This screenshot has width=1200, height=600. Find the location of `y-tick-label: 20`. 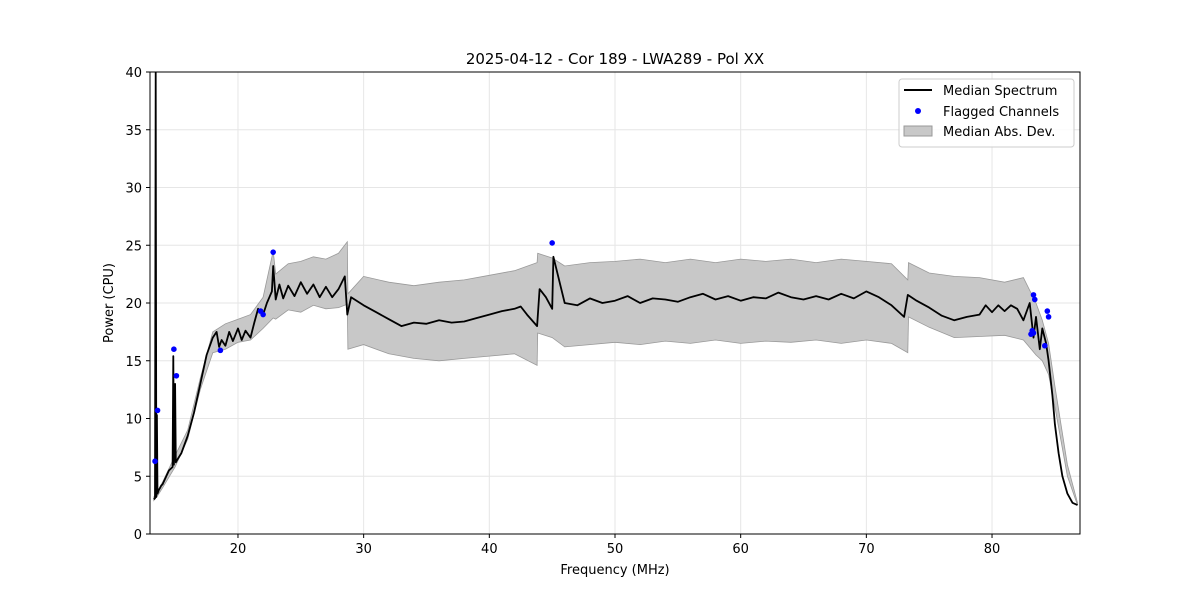

y-tick-label: 20 is located at coordinates (133, 304).